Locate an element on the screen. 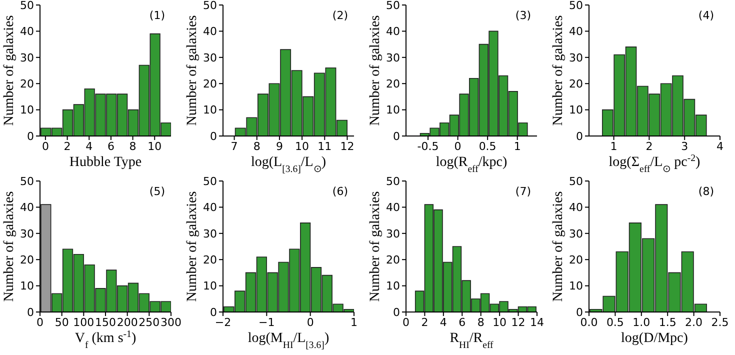  x-axis-title: Hubble Type is located at coordinates (105, 162).